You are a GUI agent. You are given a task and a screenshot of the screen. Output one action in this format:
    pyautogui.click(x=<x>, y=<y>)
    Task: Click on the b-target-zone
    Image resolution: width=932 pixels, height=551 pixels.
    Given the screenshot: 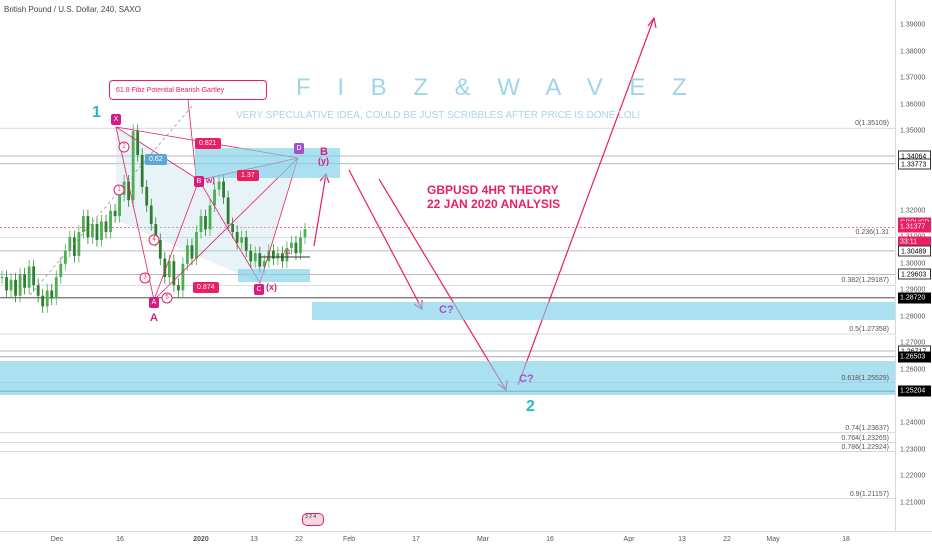 What is the action you would take?
    pyautogui.click(x=267, y=163)
    